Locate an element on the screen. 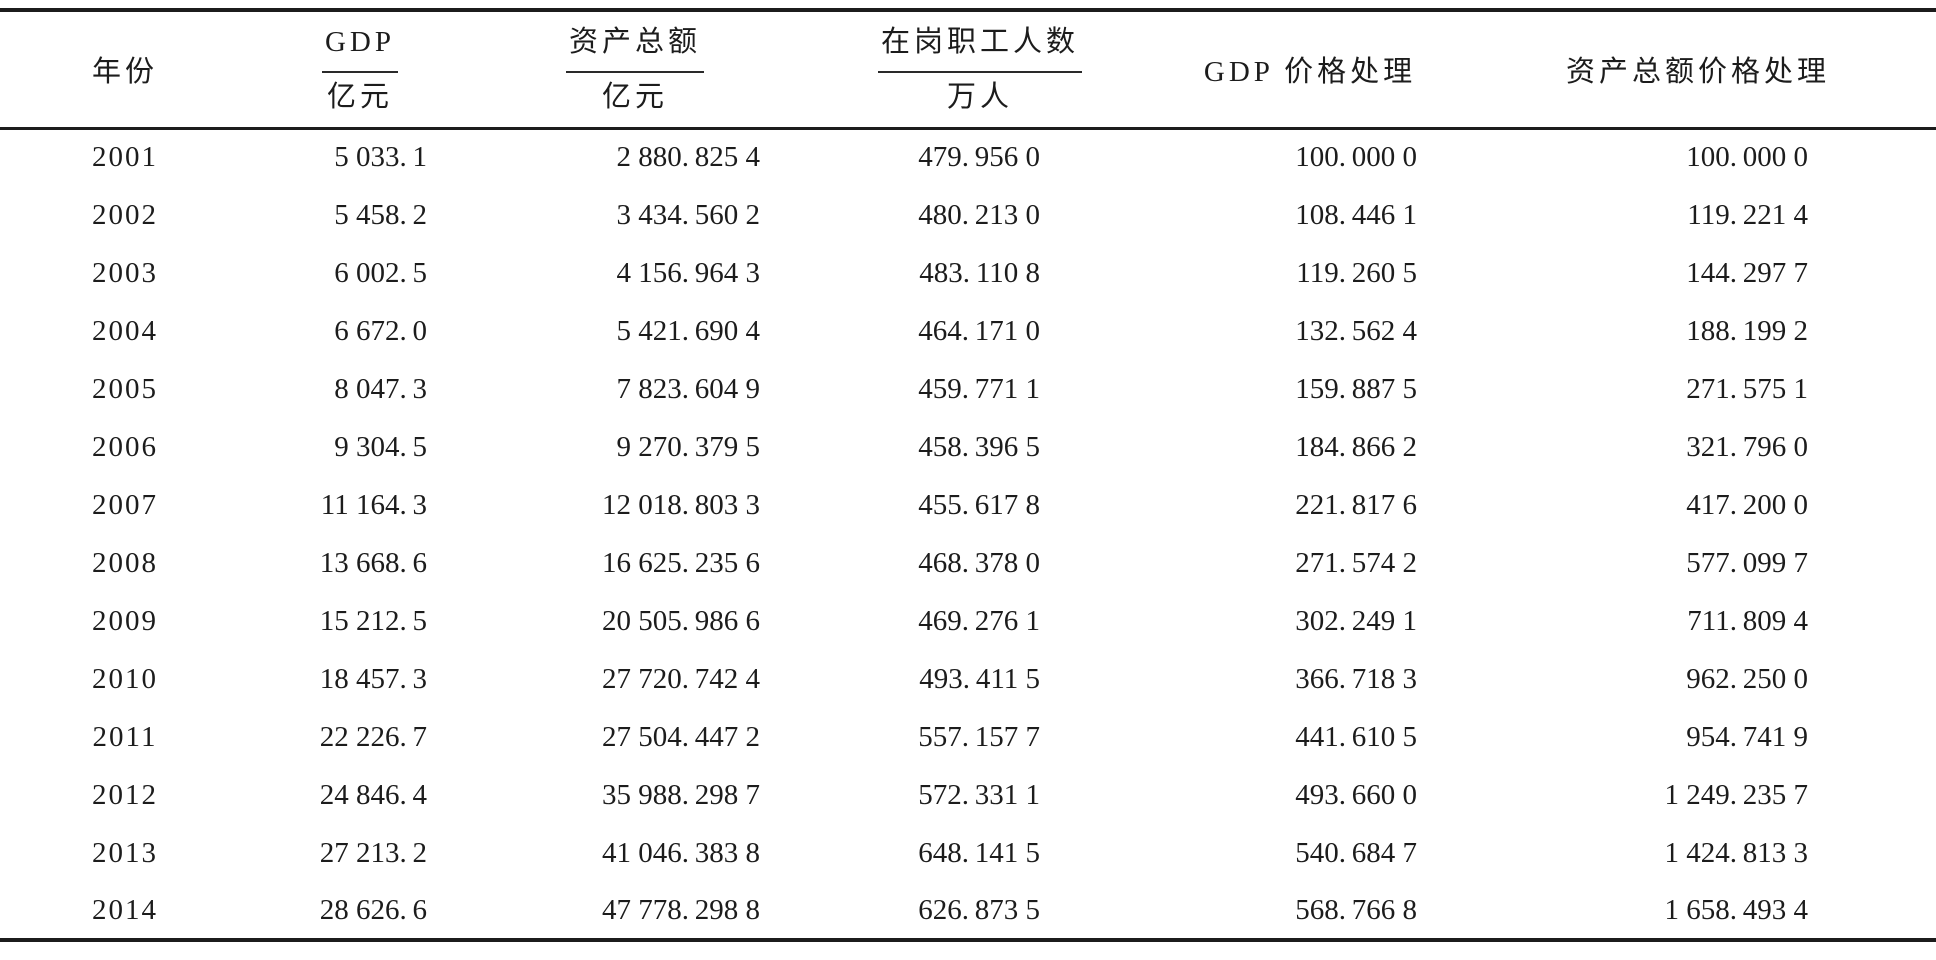 The width and height of the screenshot is (1936, 960). cell-year: 2007 is located at coordinates (125, 504).